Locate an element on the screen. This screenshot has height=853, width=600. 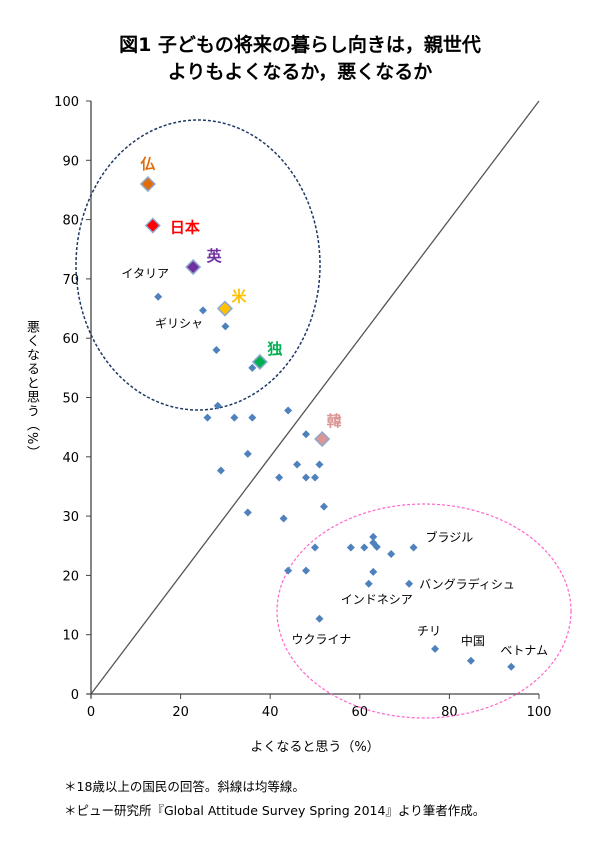
highlighted-point-label: 日本 is located at coordinates (185, 228).